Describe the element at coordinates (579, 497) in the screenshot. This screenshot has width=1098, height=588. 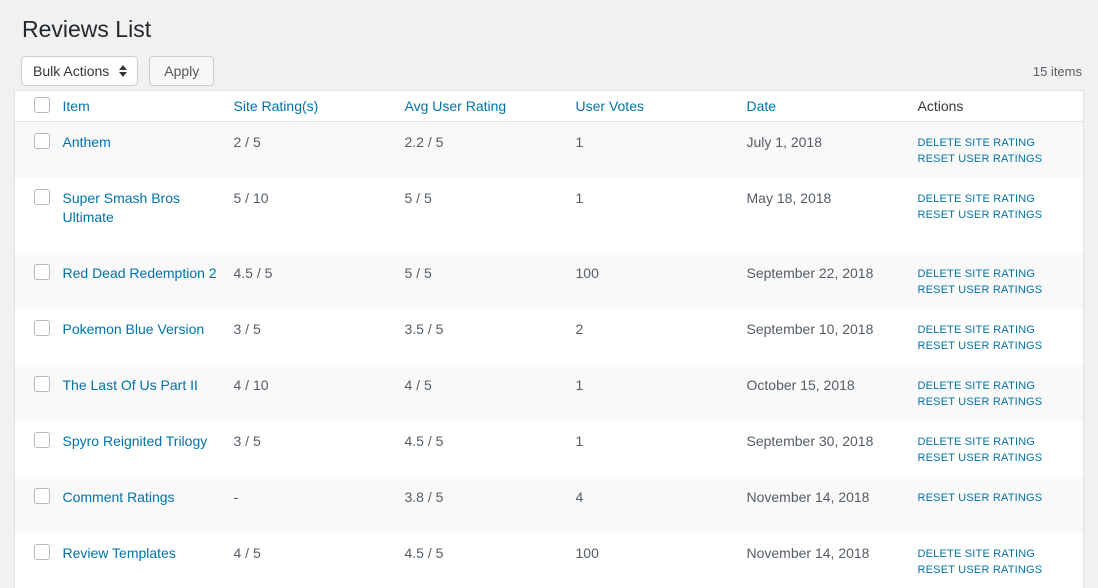
I see `user-votes-cell: 4` at that location.